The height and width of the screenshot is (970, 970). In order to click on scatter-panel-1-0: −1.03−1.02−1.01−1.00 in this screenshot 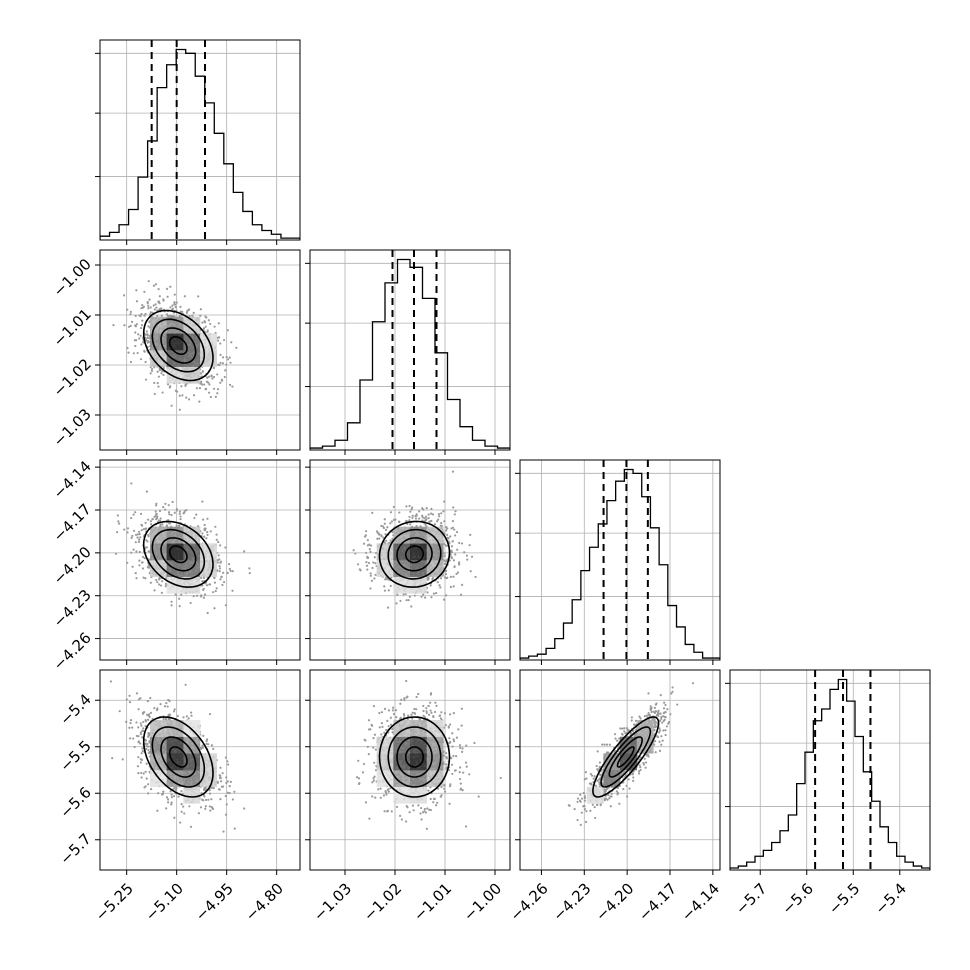, I will do `click(175, 352)`.